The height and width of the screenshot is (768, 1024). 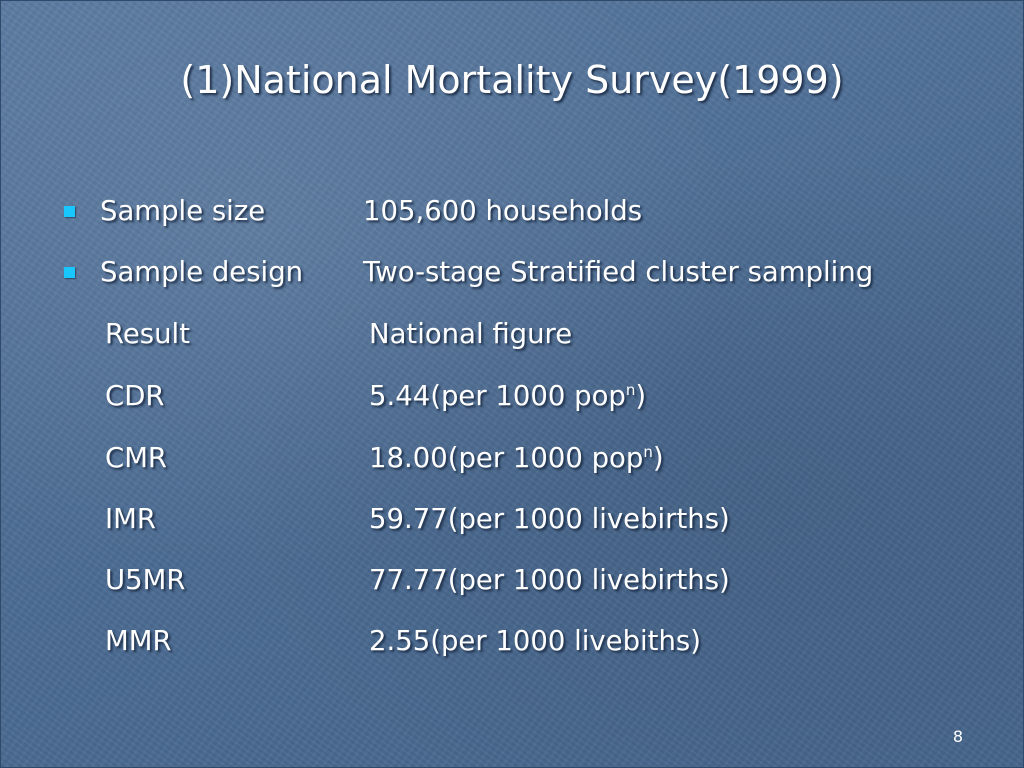 I want to click on slide-number: 8, so click(x=958, y=736).